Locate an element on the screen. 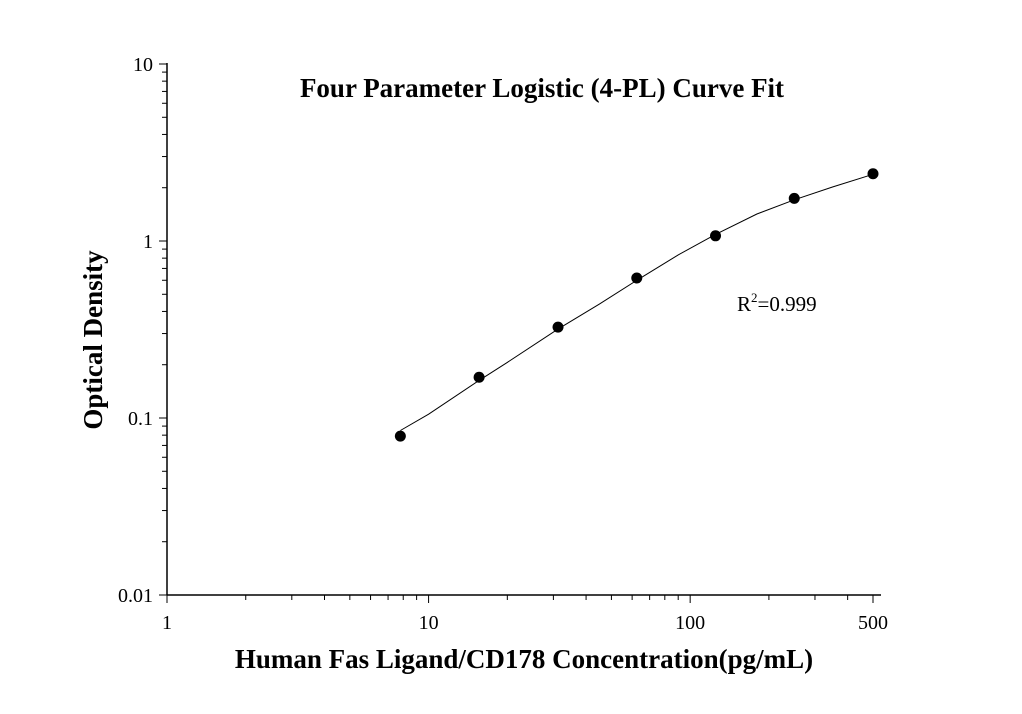 This screenshot has height=714, width=1022. chart-title: Four Parameter Logistic (4-PL) Curve Fit is located at coordinates (542, 88).